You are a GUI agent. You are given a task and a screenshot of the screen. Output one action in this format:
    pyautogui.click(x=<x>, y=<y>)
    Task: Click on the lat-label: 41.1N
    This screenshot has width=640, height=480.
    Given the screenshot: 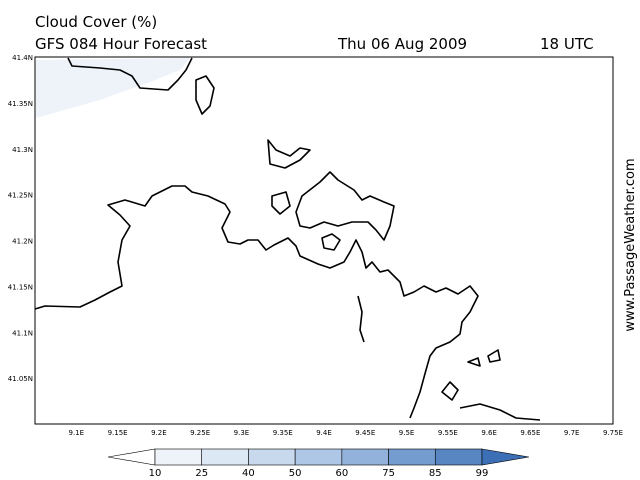 What is the action you would take?
    pyautogui.click(x=22, y=333)
    